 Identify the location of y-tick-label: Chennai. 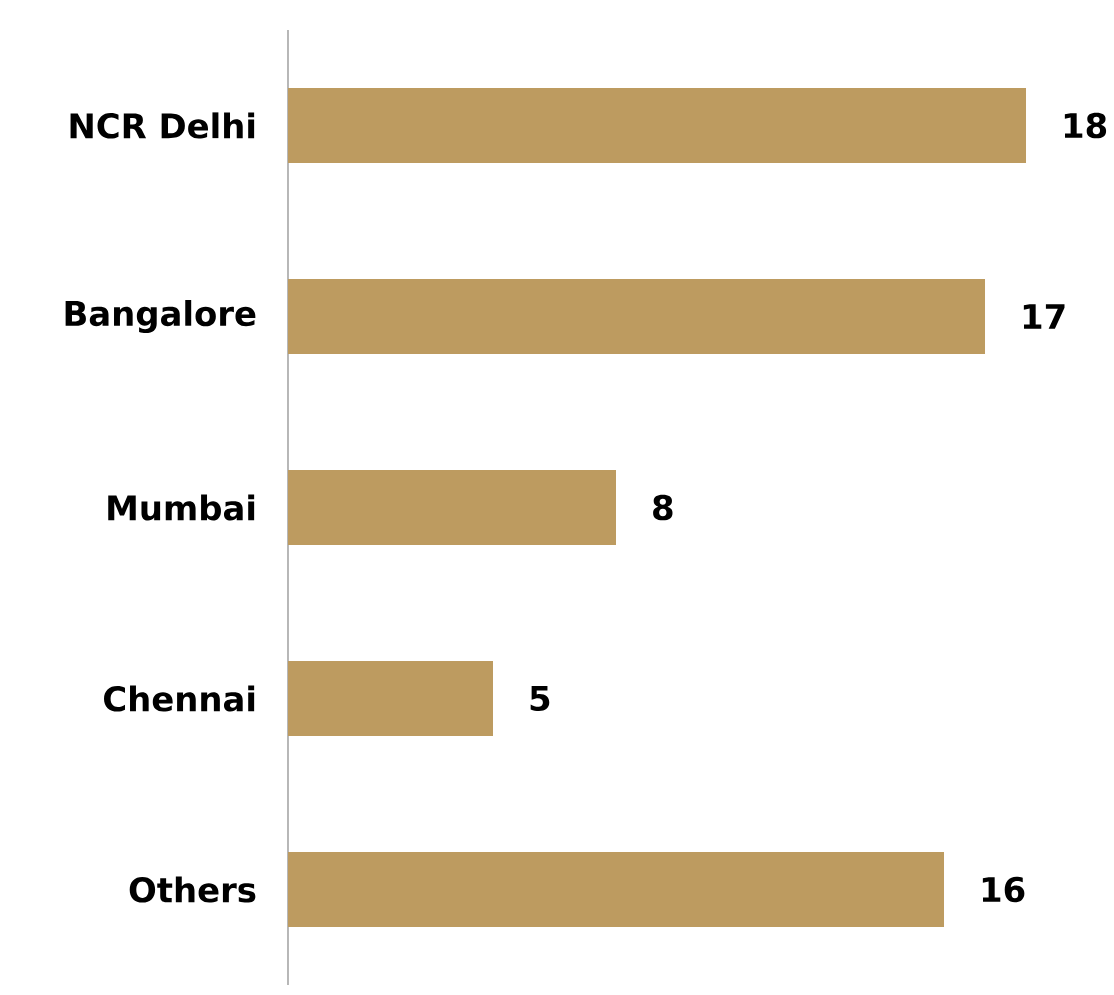
(179, 698).